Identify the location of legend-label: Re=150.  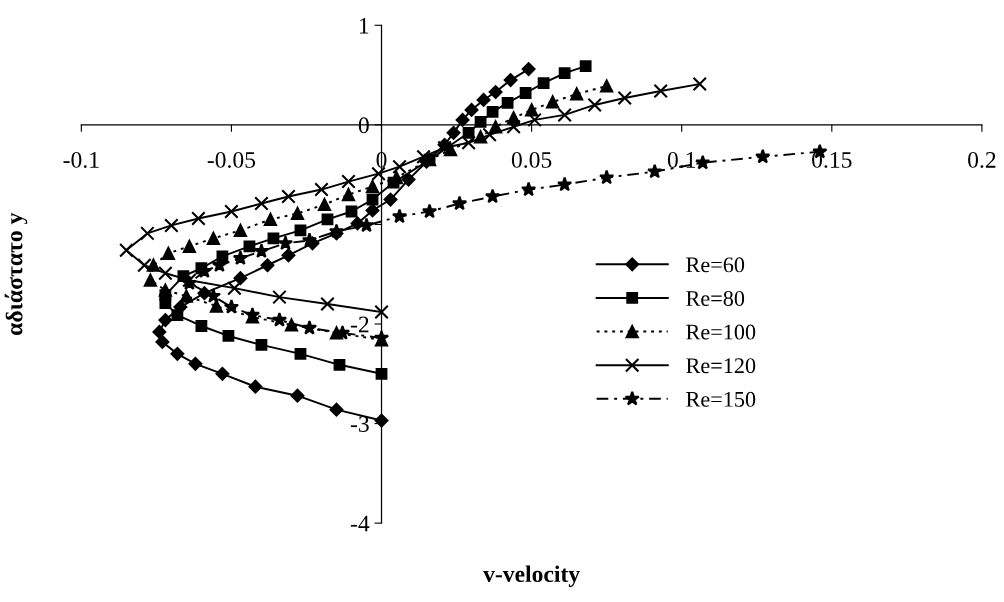
(721, 399).